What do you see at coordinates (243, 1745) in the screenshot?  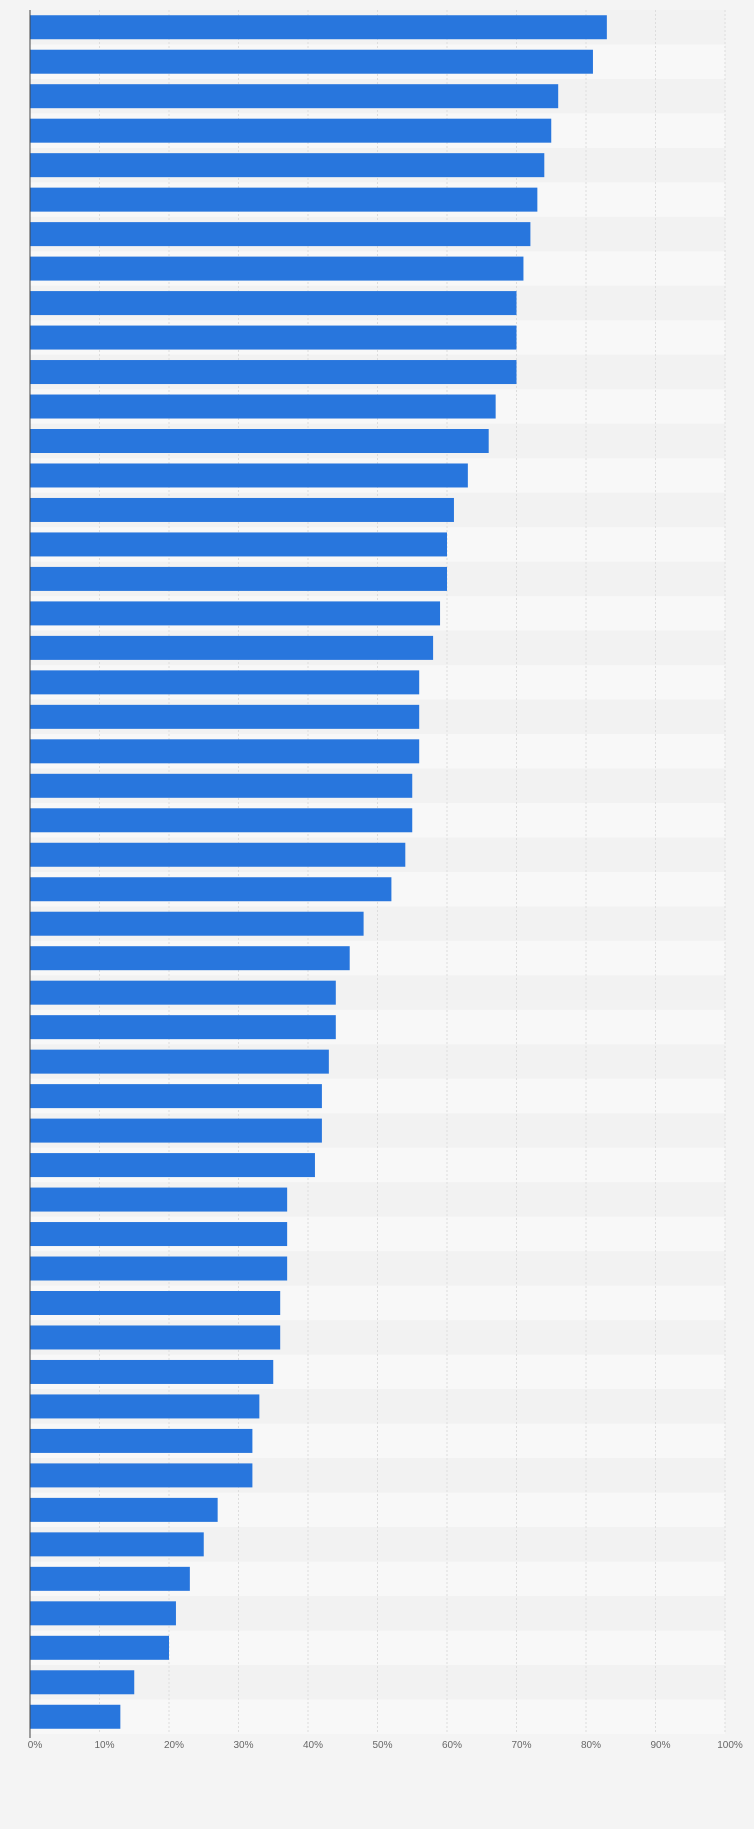 I see `x-tick-label: 30%` at bounding box center [243, 1745].